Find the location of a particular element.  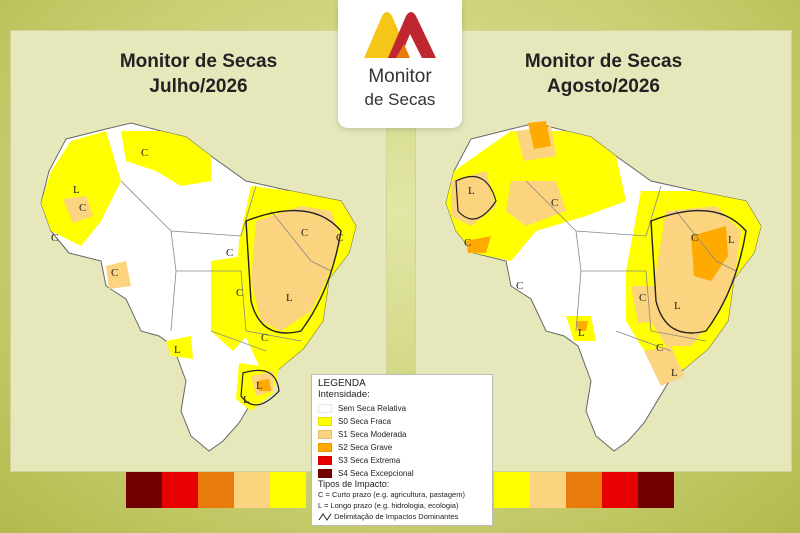

monitor-de-secas-logo-mark is located at coordinates (400, 35).